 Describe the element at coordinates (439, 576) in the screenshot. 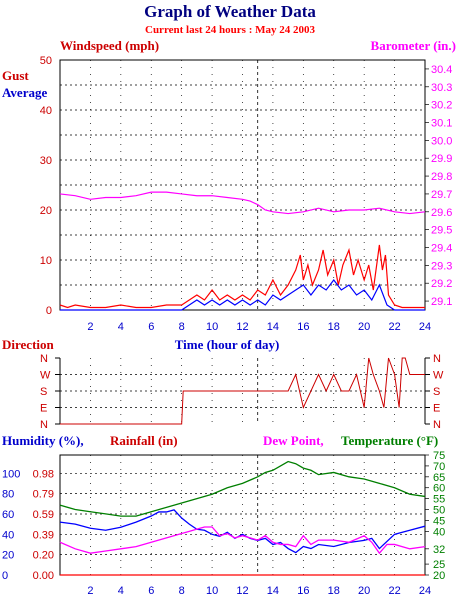

I see `temp-tick-label: 20` at that location.